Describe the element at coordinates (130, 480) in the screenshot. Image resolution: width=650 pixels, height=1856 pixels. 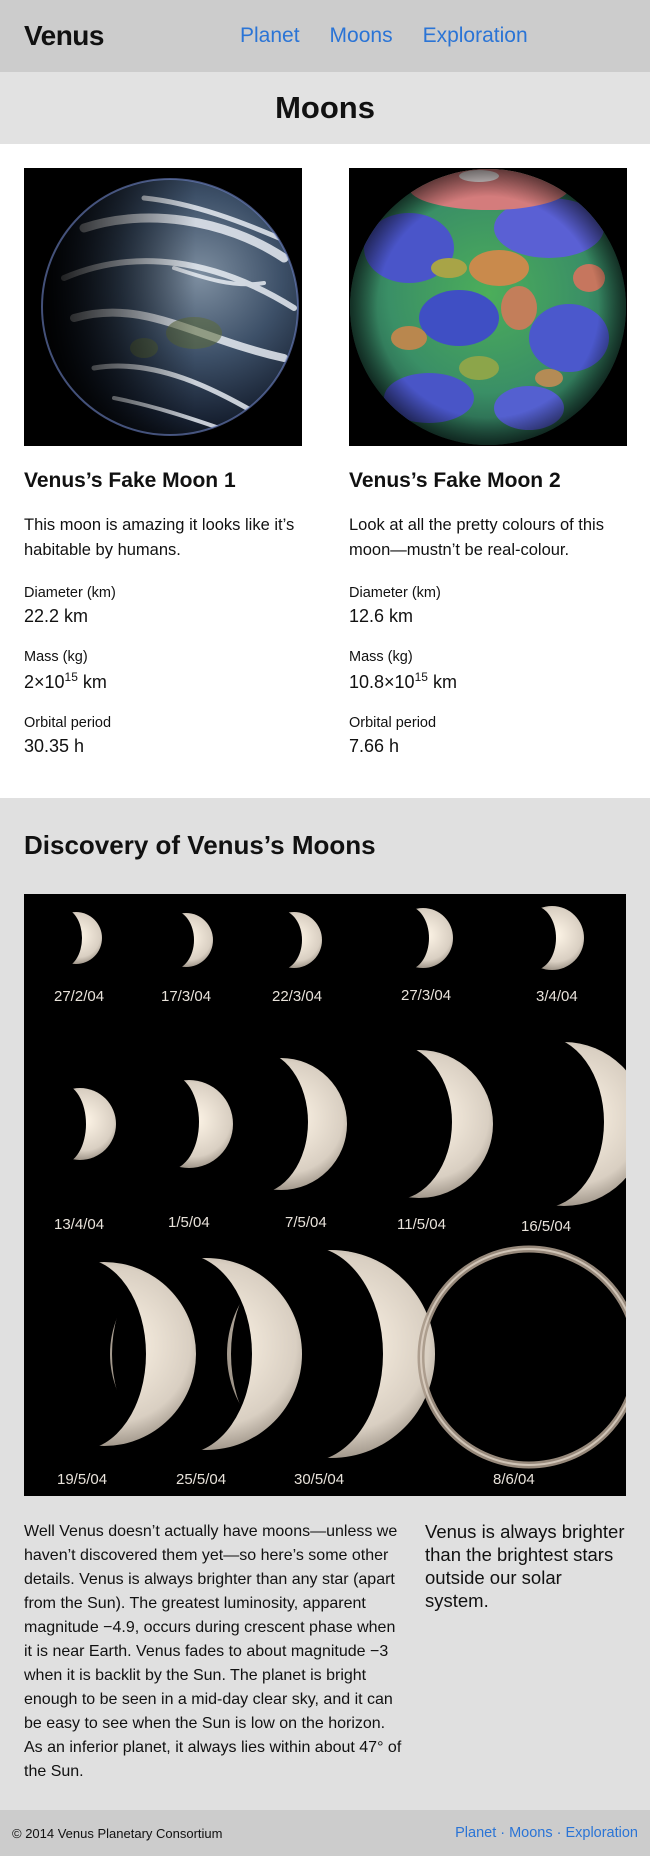
I see `moon-1-name: Venus’s Fake Moon 1` at that location.